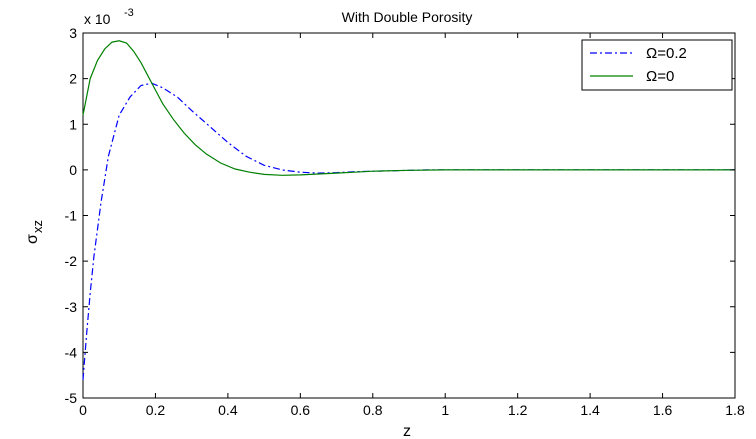 The width and height of the screenshot is (756, 439). What do you see at coordinates (37, 226) in the screenshot?
I see `y-axis-label-sub: xz` at bounding box center [37, 226].